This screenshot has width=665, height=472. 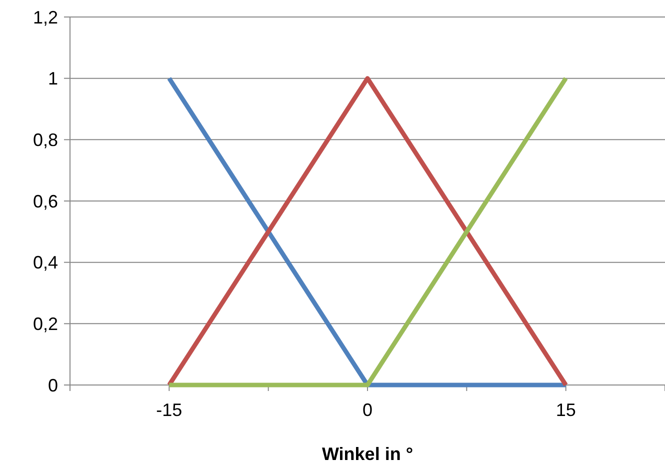 I want to click on x-tick-label: 15, so click(x=566, y=410).